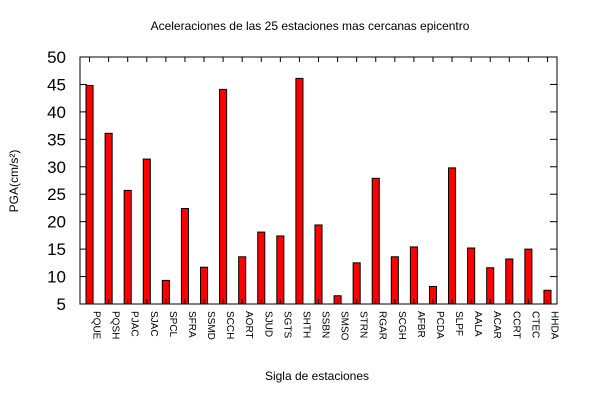  I want to click on x-tick-label: SSBN, so click(325, 324).